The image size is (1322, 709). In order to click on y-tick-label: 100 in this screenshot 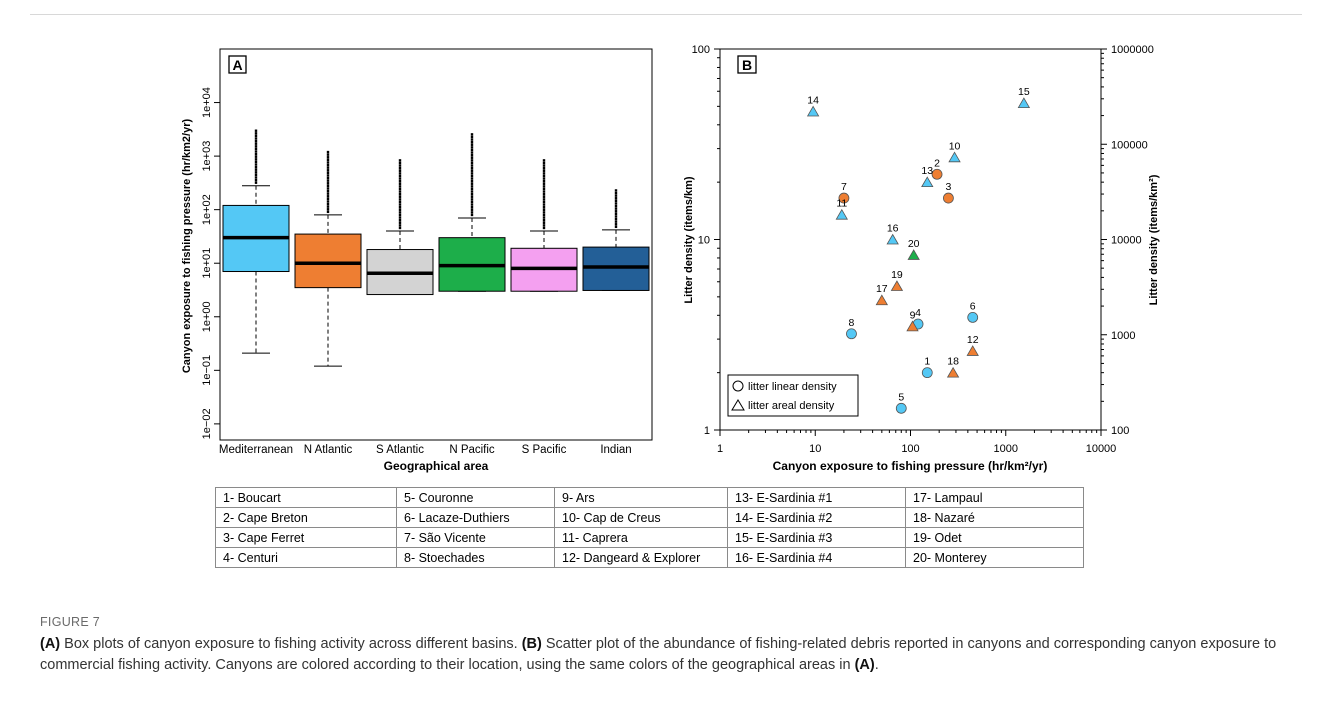, I will do `click(701, 50)`.